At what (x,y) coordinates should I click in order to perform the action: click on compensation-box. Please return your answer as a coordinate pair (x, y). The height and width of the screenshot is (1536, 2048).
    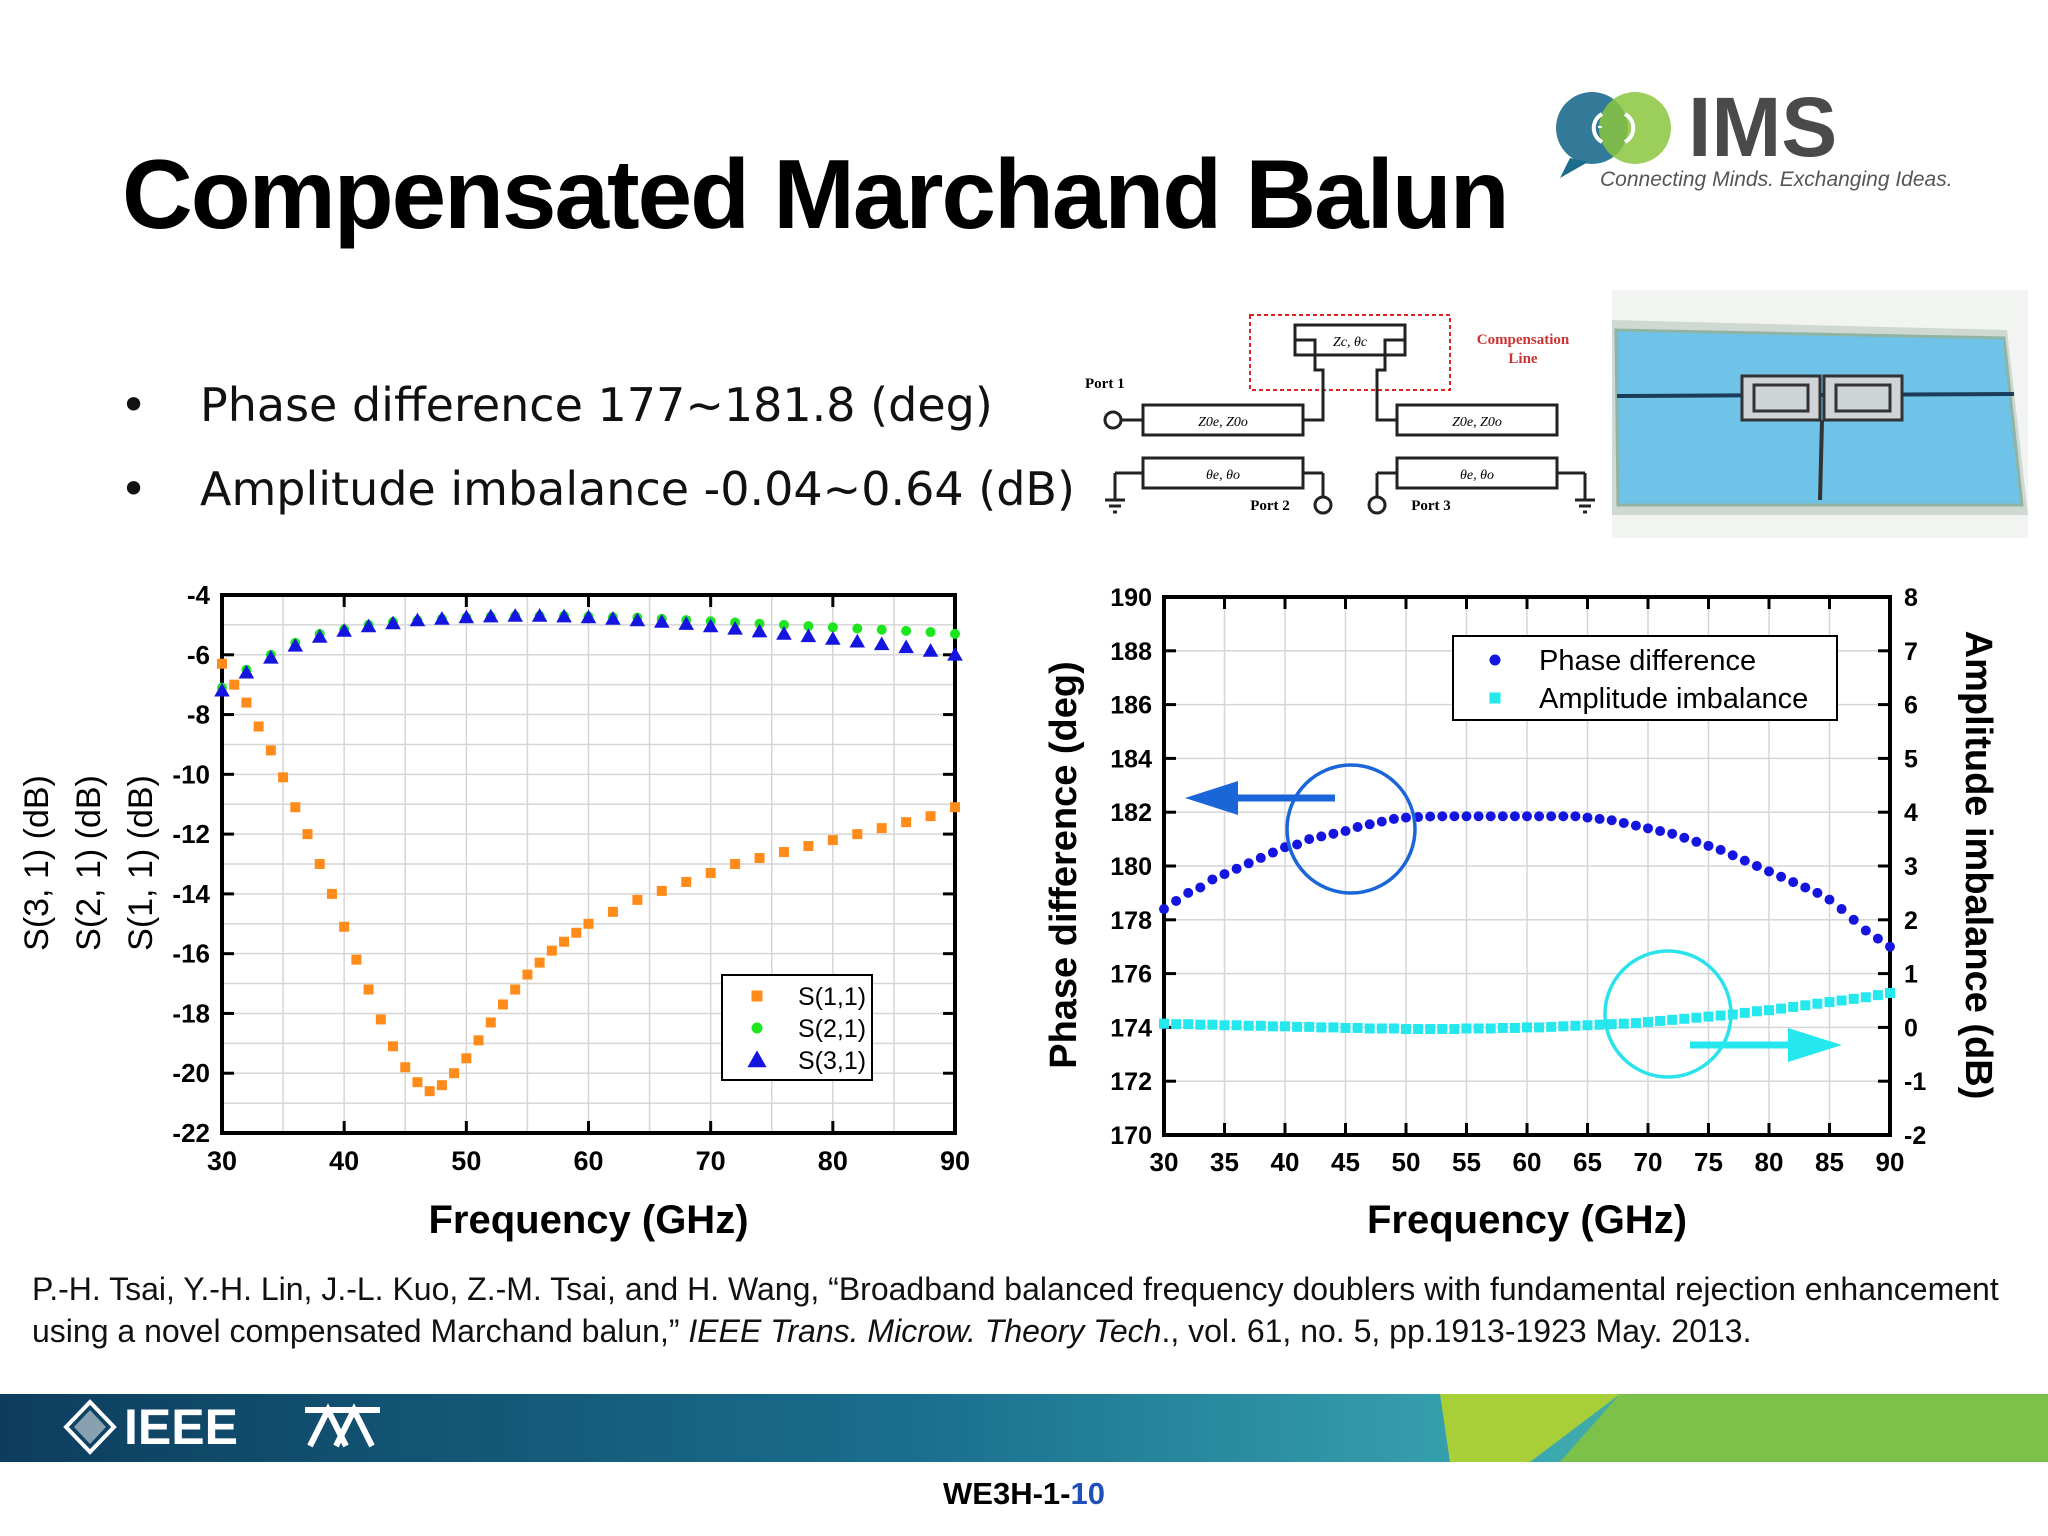
    Looking at the image, I should click on (1350, 352).